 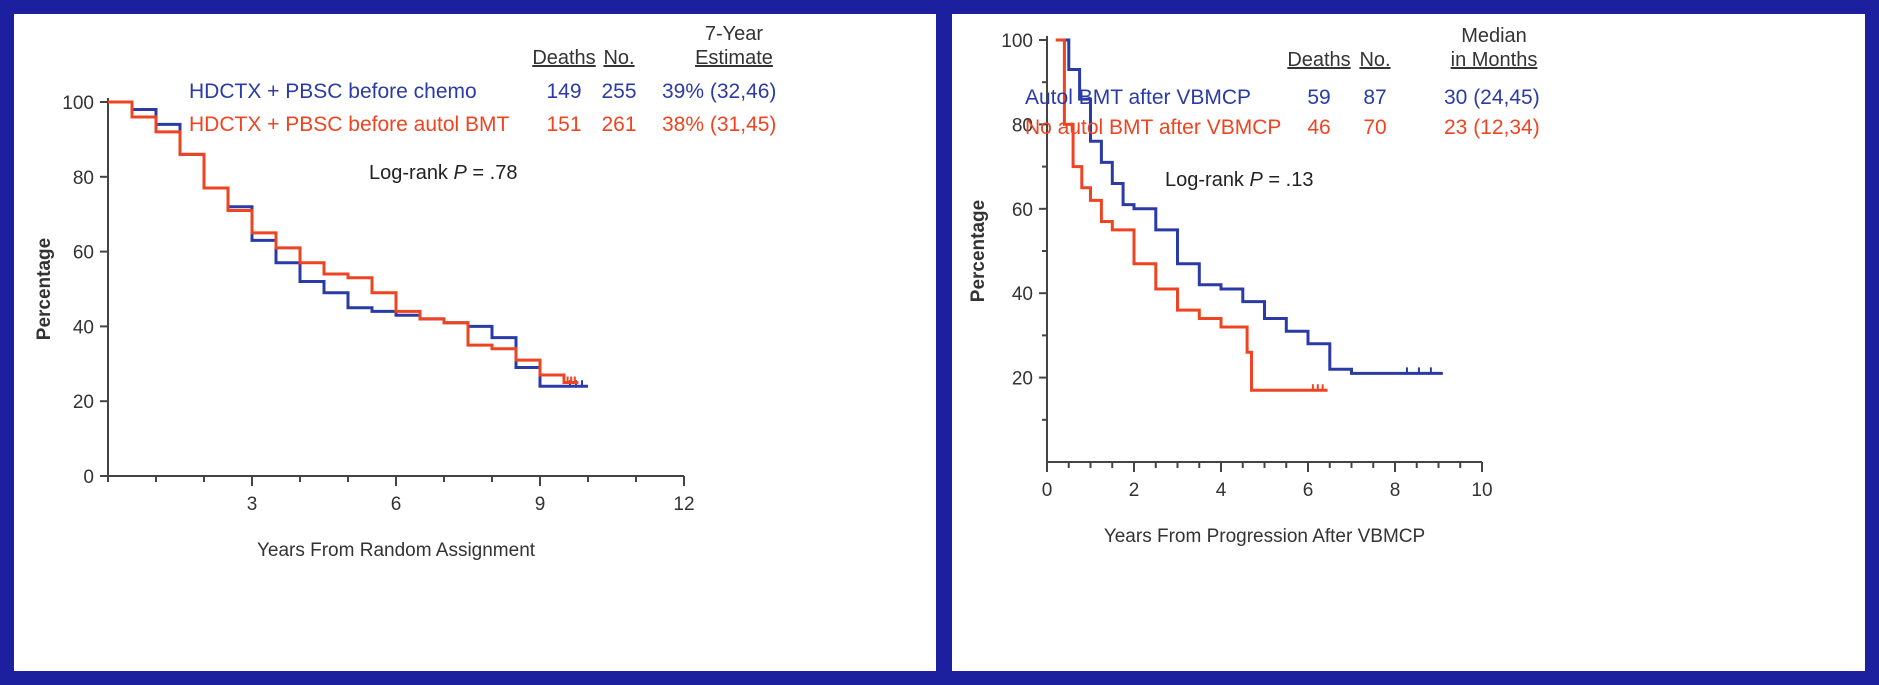 I want to click on legend-entry-2: HDCTX + PBSC before autol BMT, so click(x=349, y=124).